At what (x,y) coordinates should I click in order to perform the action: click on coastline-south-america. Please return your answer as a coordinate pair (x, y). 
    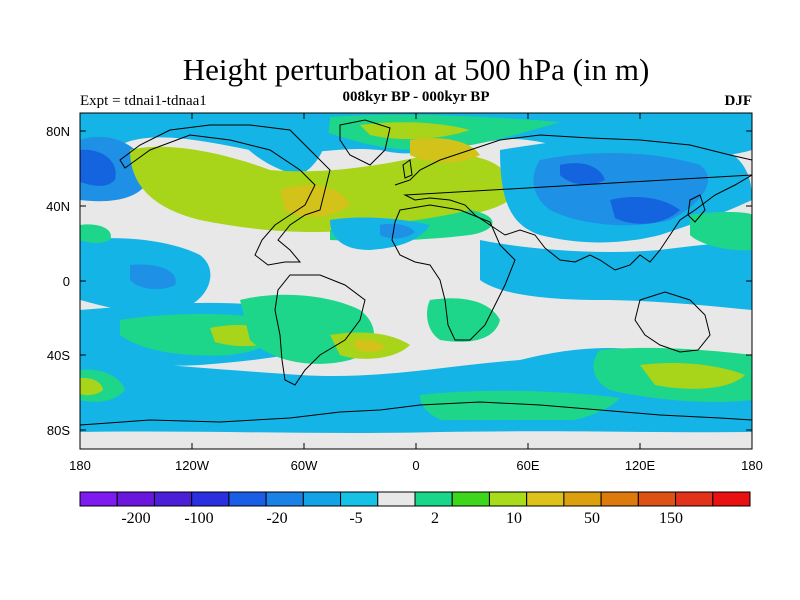
    Looking at the image, I should click on (320, 330).